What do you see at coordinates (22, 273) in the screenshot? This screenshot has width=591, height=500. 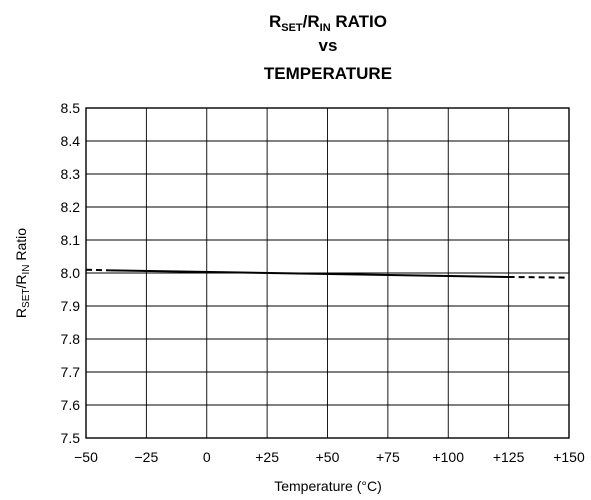 I see `y-axis-label: RSET/RIN Ratio` at bounding box center [22, 273].